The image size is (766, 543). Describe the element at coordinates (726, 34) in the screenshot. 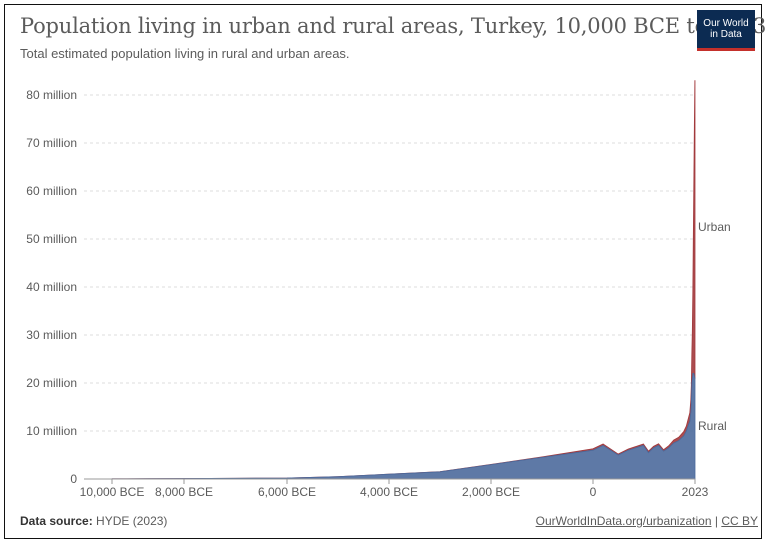

I see `logo-line-2: in Data` at that location.